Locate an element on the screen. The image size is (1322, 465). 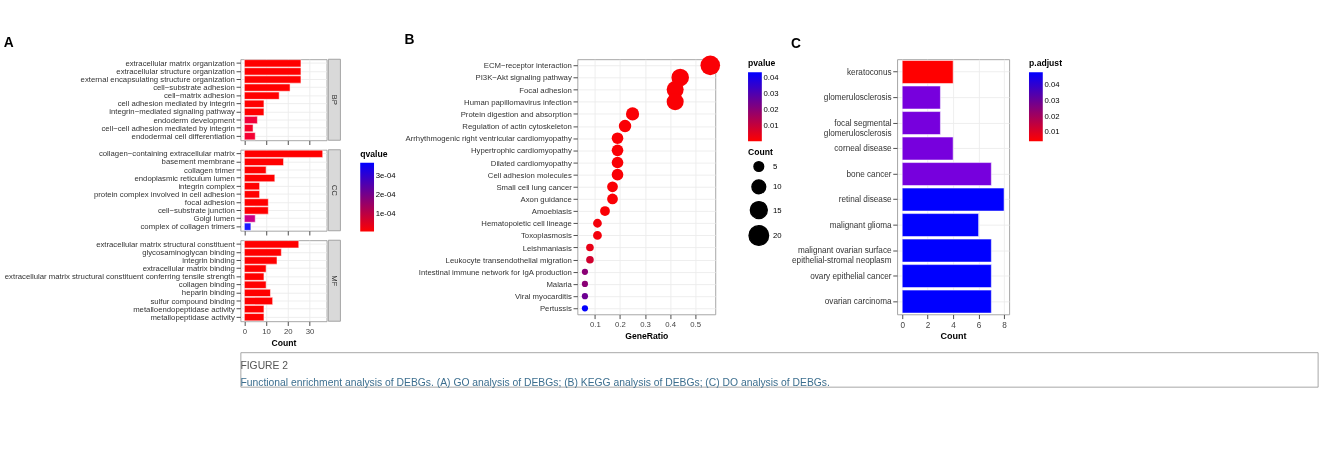
x-tick-label: 0.5 is located at coordinates (696, 324).